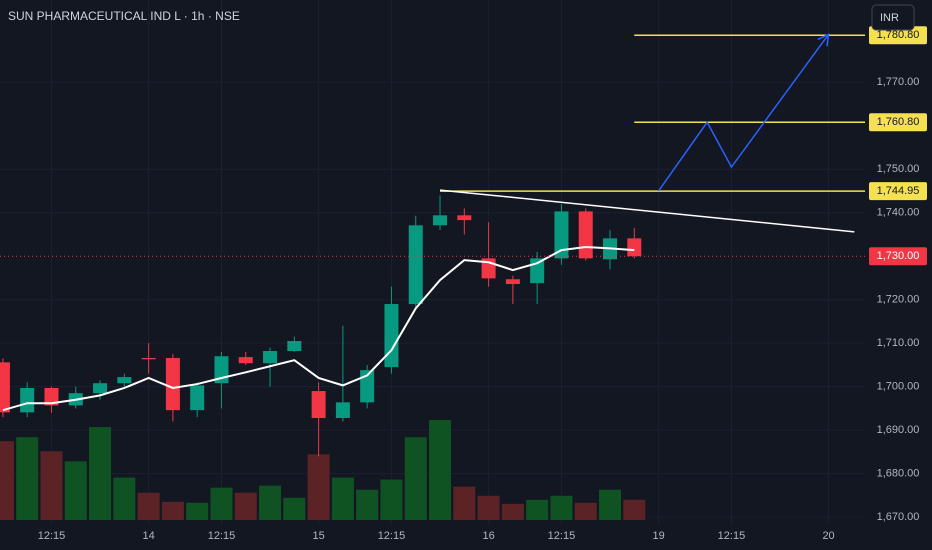 The width and height of the screenshot is (932, 550). What do you see at coordinates (898, 474) in the screenshot?
I see `y-tick-label: 1,680.00` at bounding box center [898, 474].